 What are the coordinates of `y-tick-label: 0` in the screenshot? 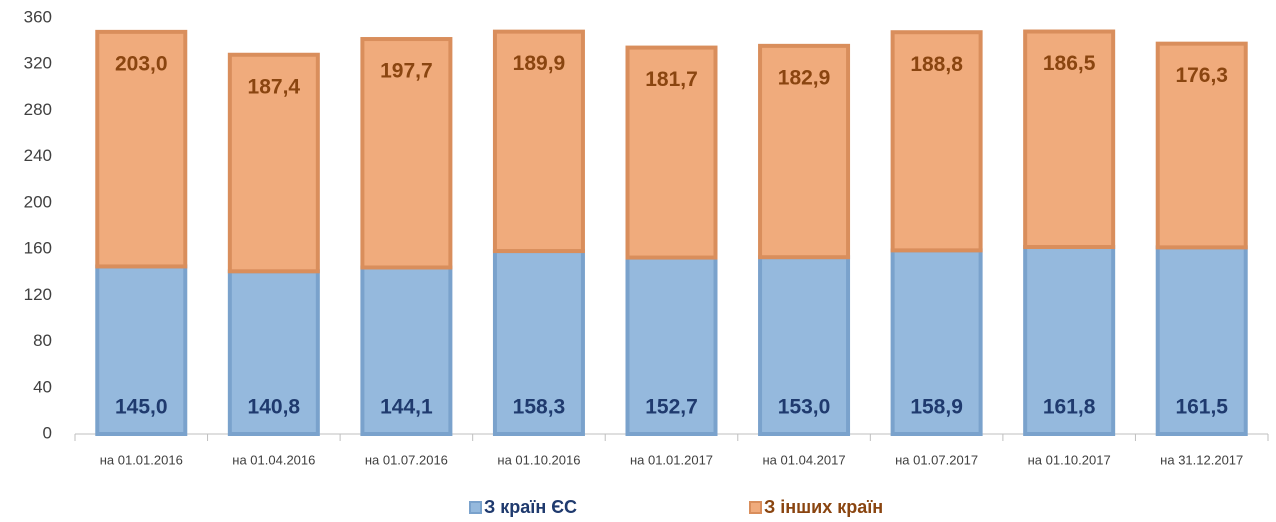 It's located at (47, 432).